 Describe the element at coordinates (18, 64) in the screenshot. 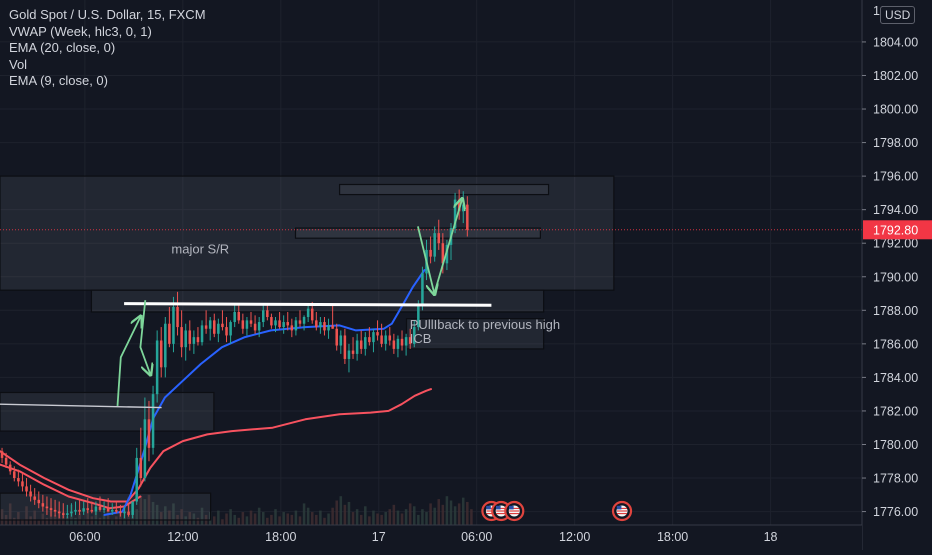

I see `legend-volume: Vol` at that location.